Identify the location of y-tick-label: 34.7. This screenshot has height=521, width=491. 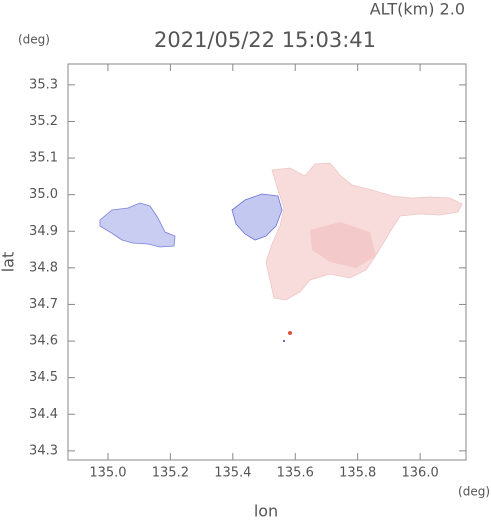
(43, 304).